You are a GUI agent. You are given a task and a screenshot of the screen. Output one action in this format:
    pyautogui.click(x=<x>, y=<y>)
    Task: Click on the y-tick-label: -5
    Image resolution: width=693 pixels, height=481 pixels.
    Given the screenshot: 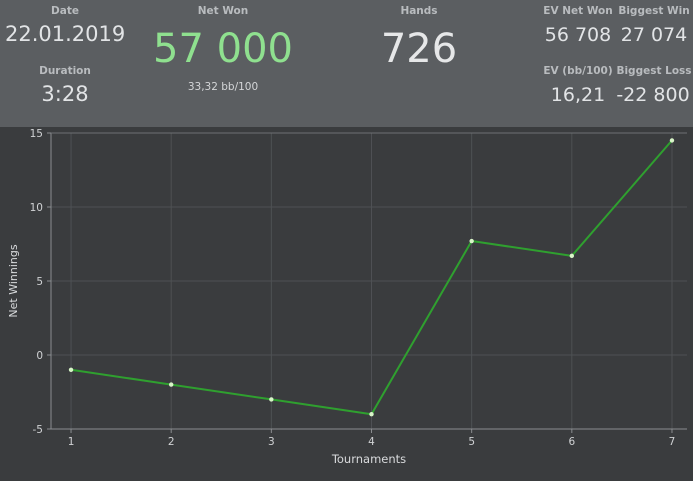 What is the action you would take?
    pyautogui.click(x=38, y=430)
    